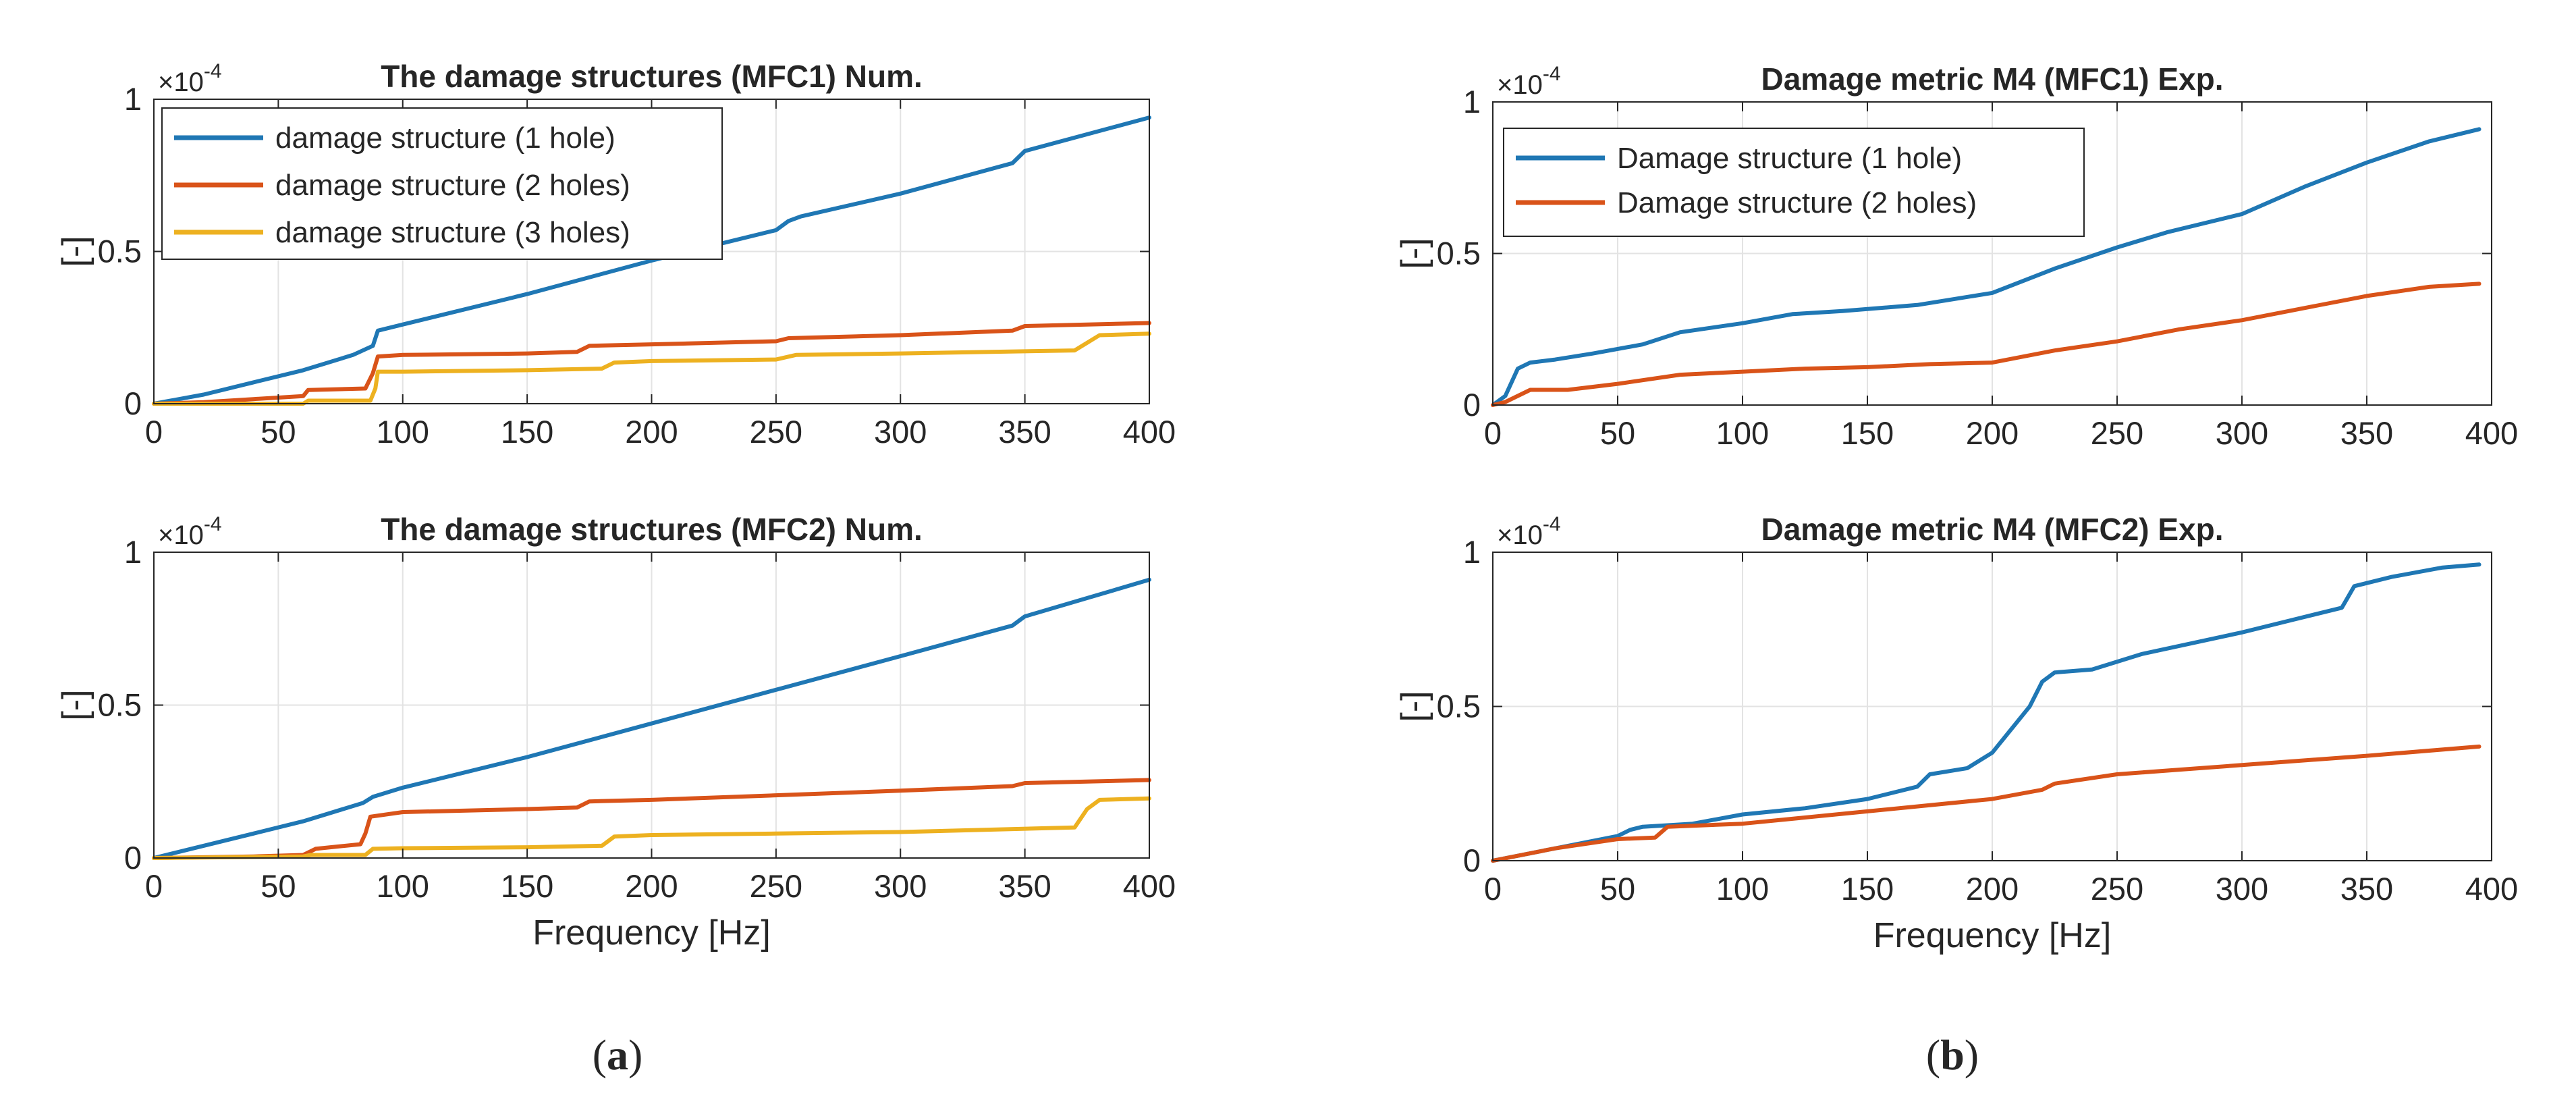  I want to click on caption-b-close: ), so click(1972, 1055).